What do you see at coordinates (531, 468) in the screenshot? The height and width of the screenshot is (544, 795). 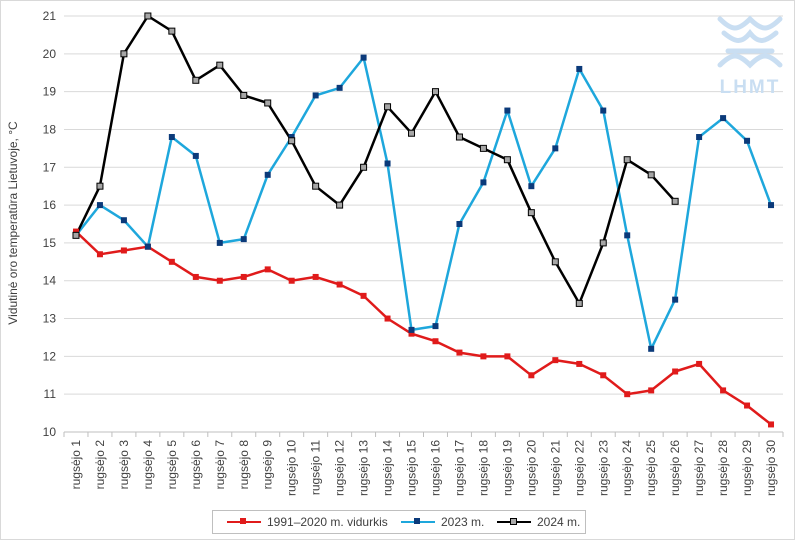 I see `x-tick-label: rugsėjo 20` at bounding box center [531, 468].